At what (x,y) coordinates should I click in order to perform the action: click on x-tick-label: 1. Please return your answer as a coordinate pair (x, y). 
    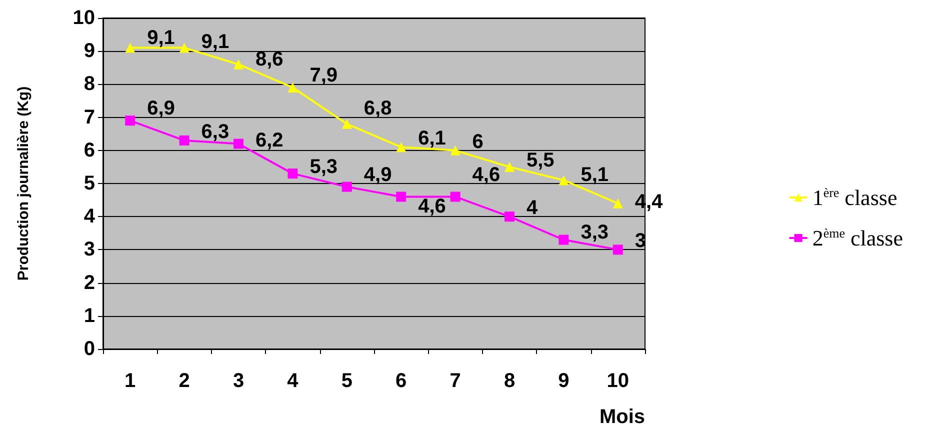
    Looking at the image, I should click on (130, 381).